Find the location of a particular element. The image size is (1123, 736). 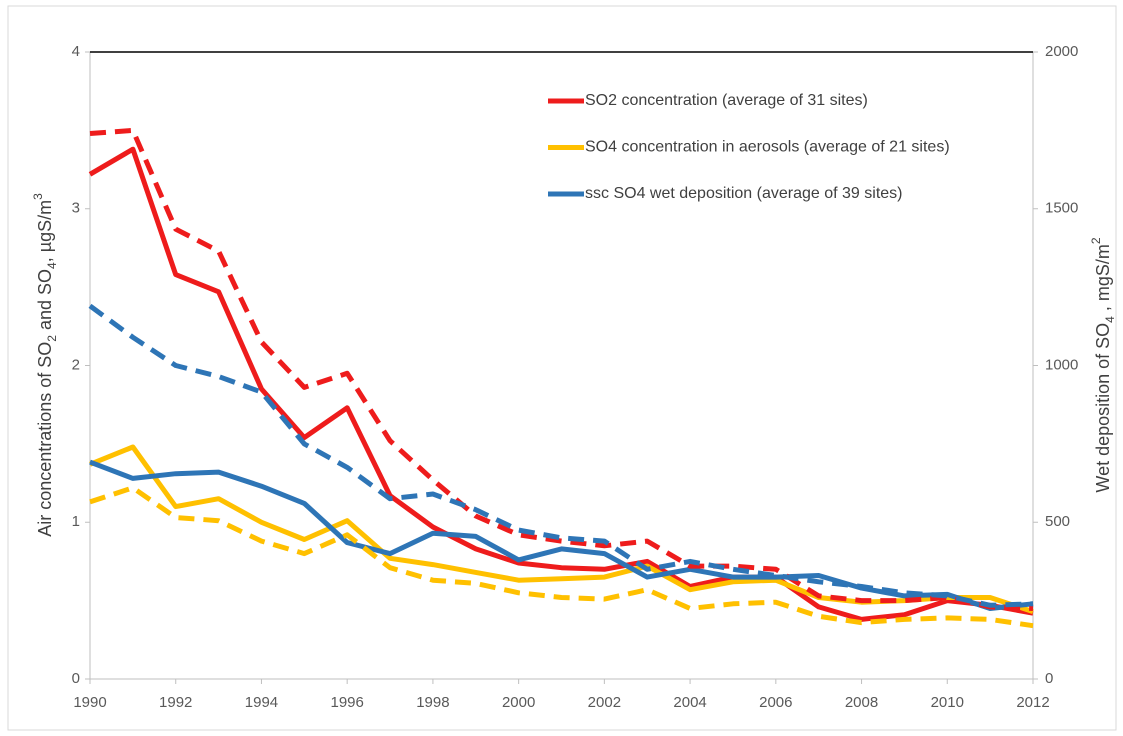

x-tick-label: 1990 is located at coordinates (89, 702).